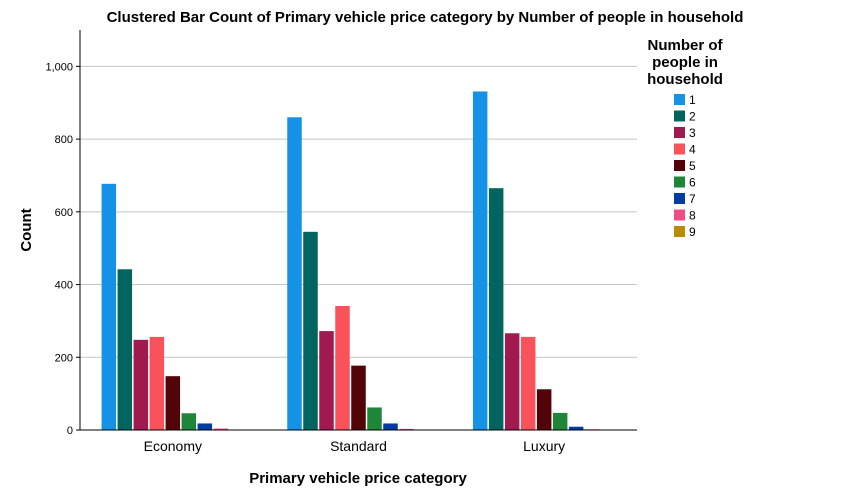  Describe the element at coordinates (692, 199) in the screenshot. I see `legend-label: 7` at that location.